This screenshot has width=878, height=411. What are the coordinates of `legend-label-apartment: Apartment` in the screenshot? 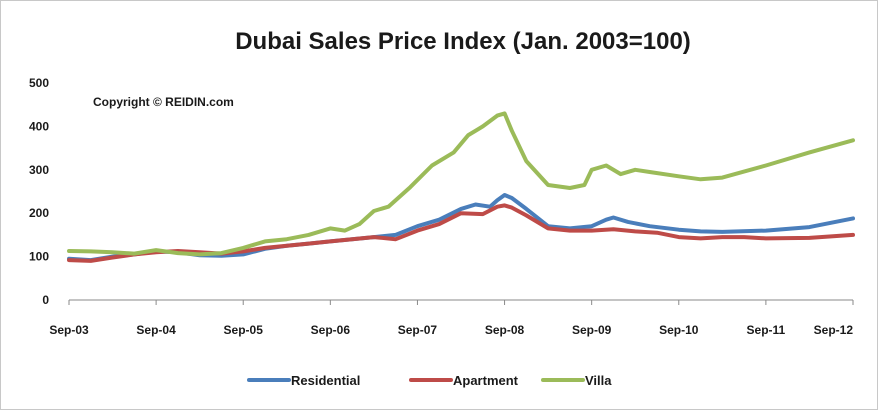 It's located at (486, 380).